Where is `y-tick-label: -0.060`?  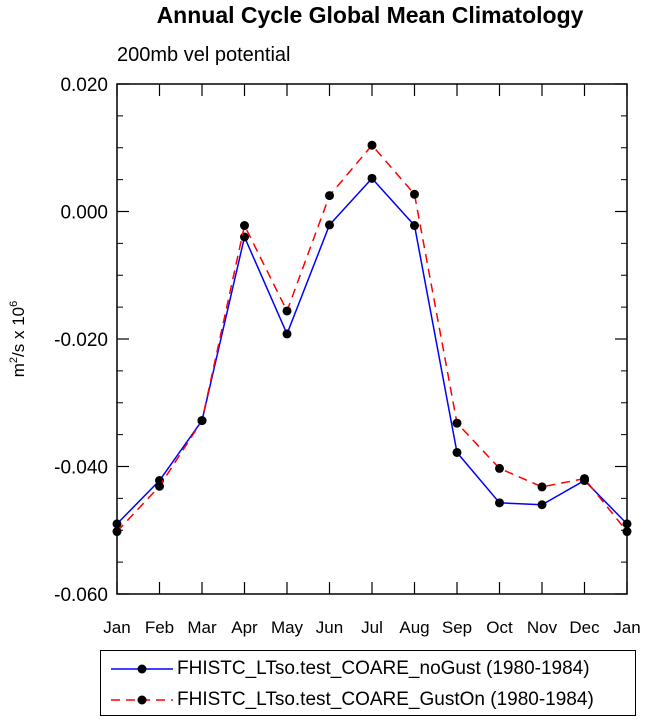 y-tick-label: -0.060 is located at coordinates (81, 595).